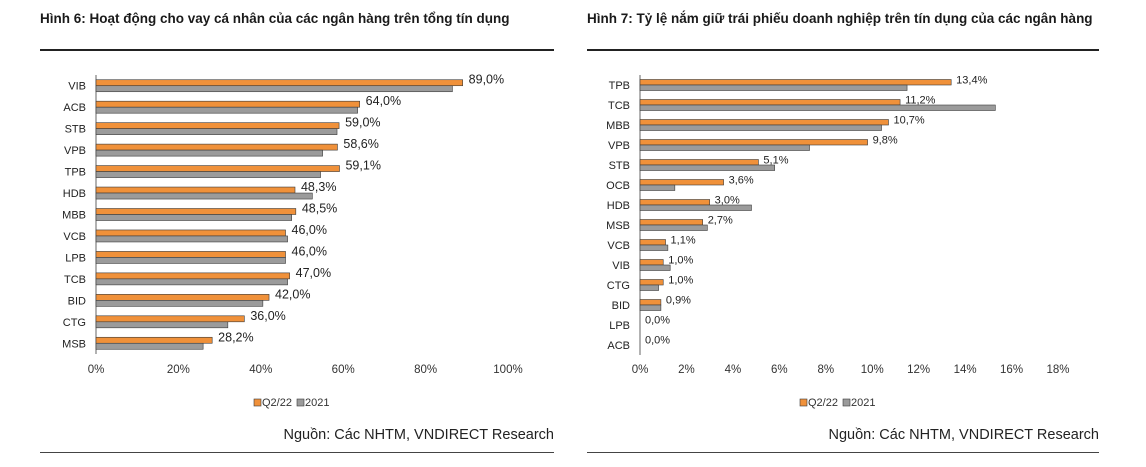 Image resolution: width=1146 pixels, height=467 pixels. What do you see at coordinates (319, 209) in the screenshot?
I see `data-label: 48,5%` at bounding box center [319, 209].